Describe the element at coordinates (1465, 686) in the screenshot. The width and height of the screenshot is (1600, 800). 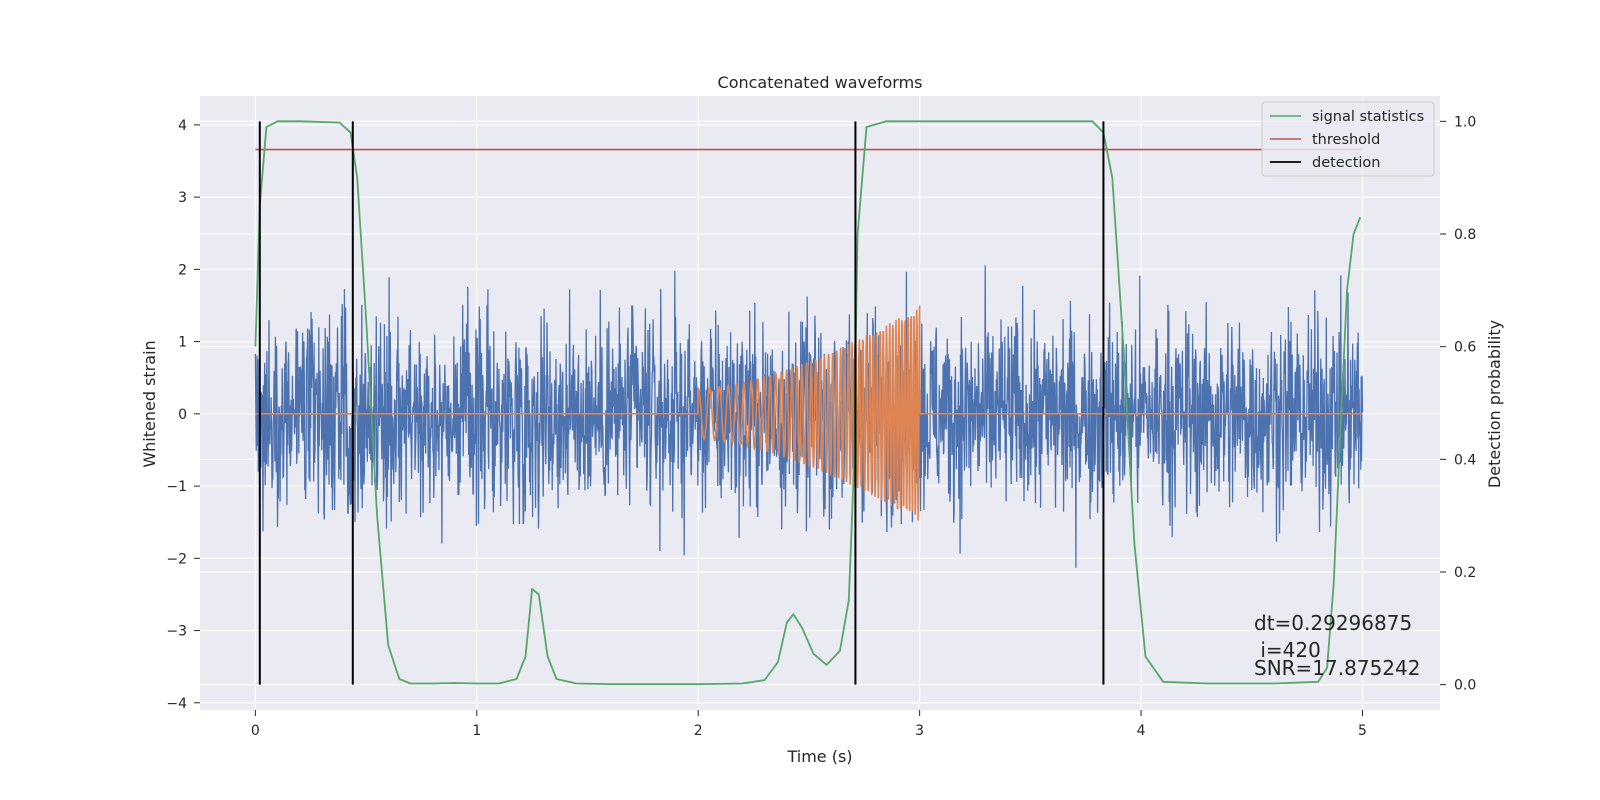
I see `y-right-tick-label: 0.0` at that location.